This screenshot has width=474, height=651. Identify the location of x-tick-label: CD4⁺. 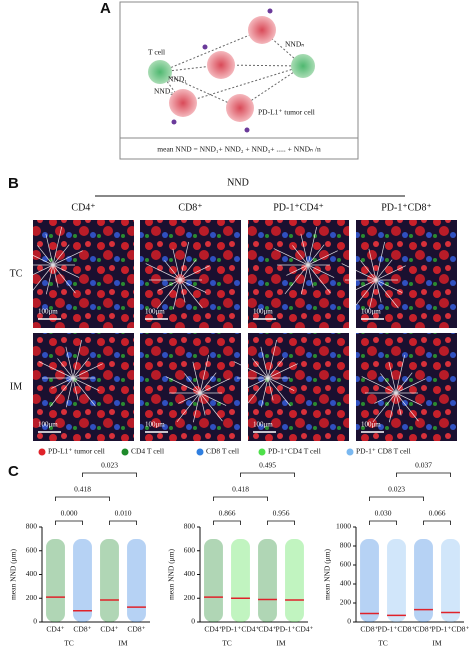
(267, 629).